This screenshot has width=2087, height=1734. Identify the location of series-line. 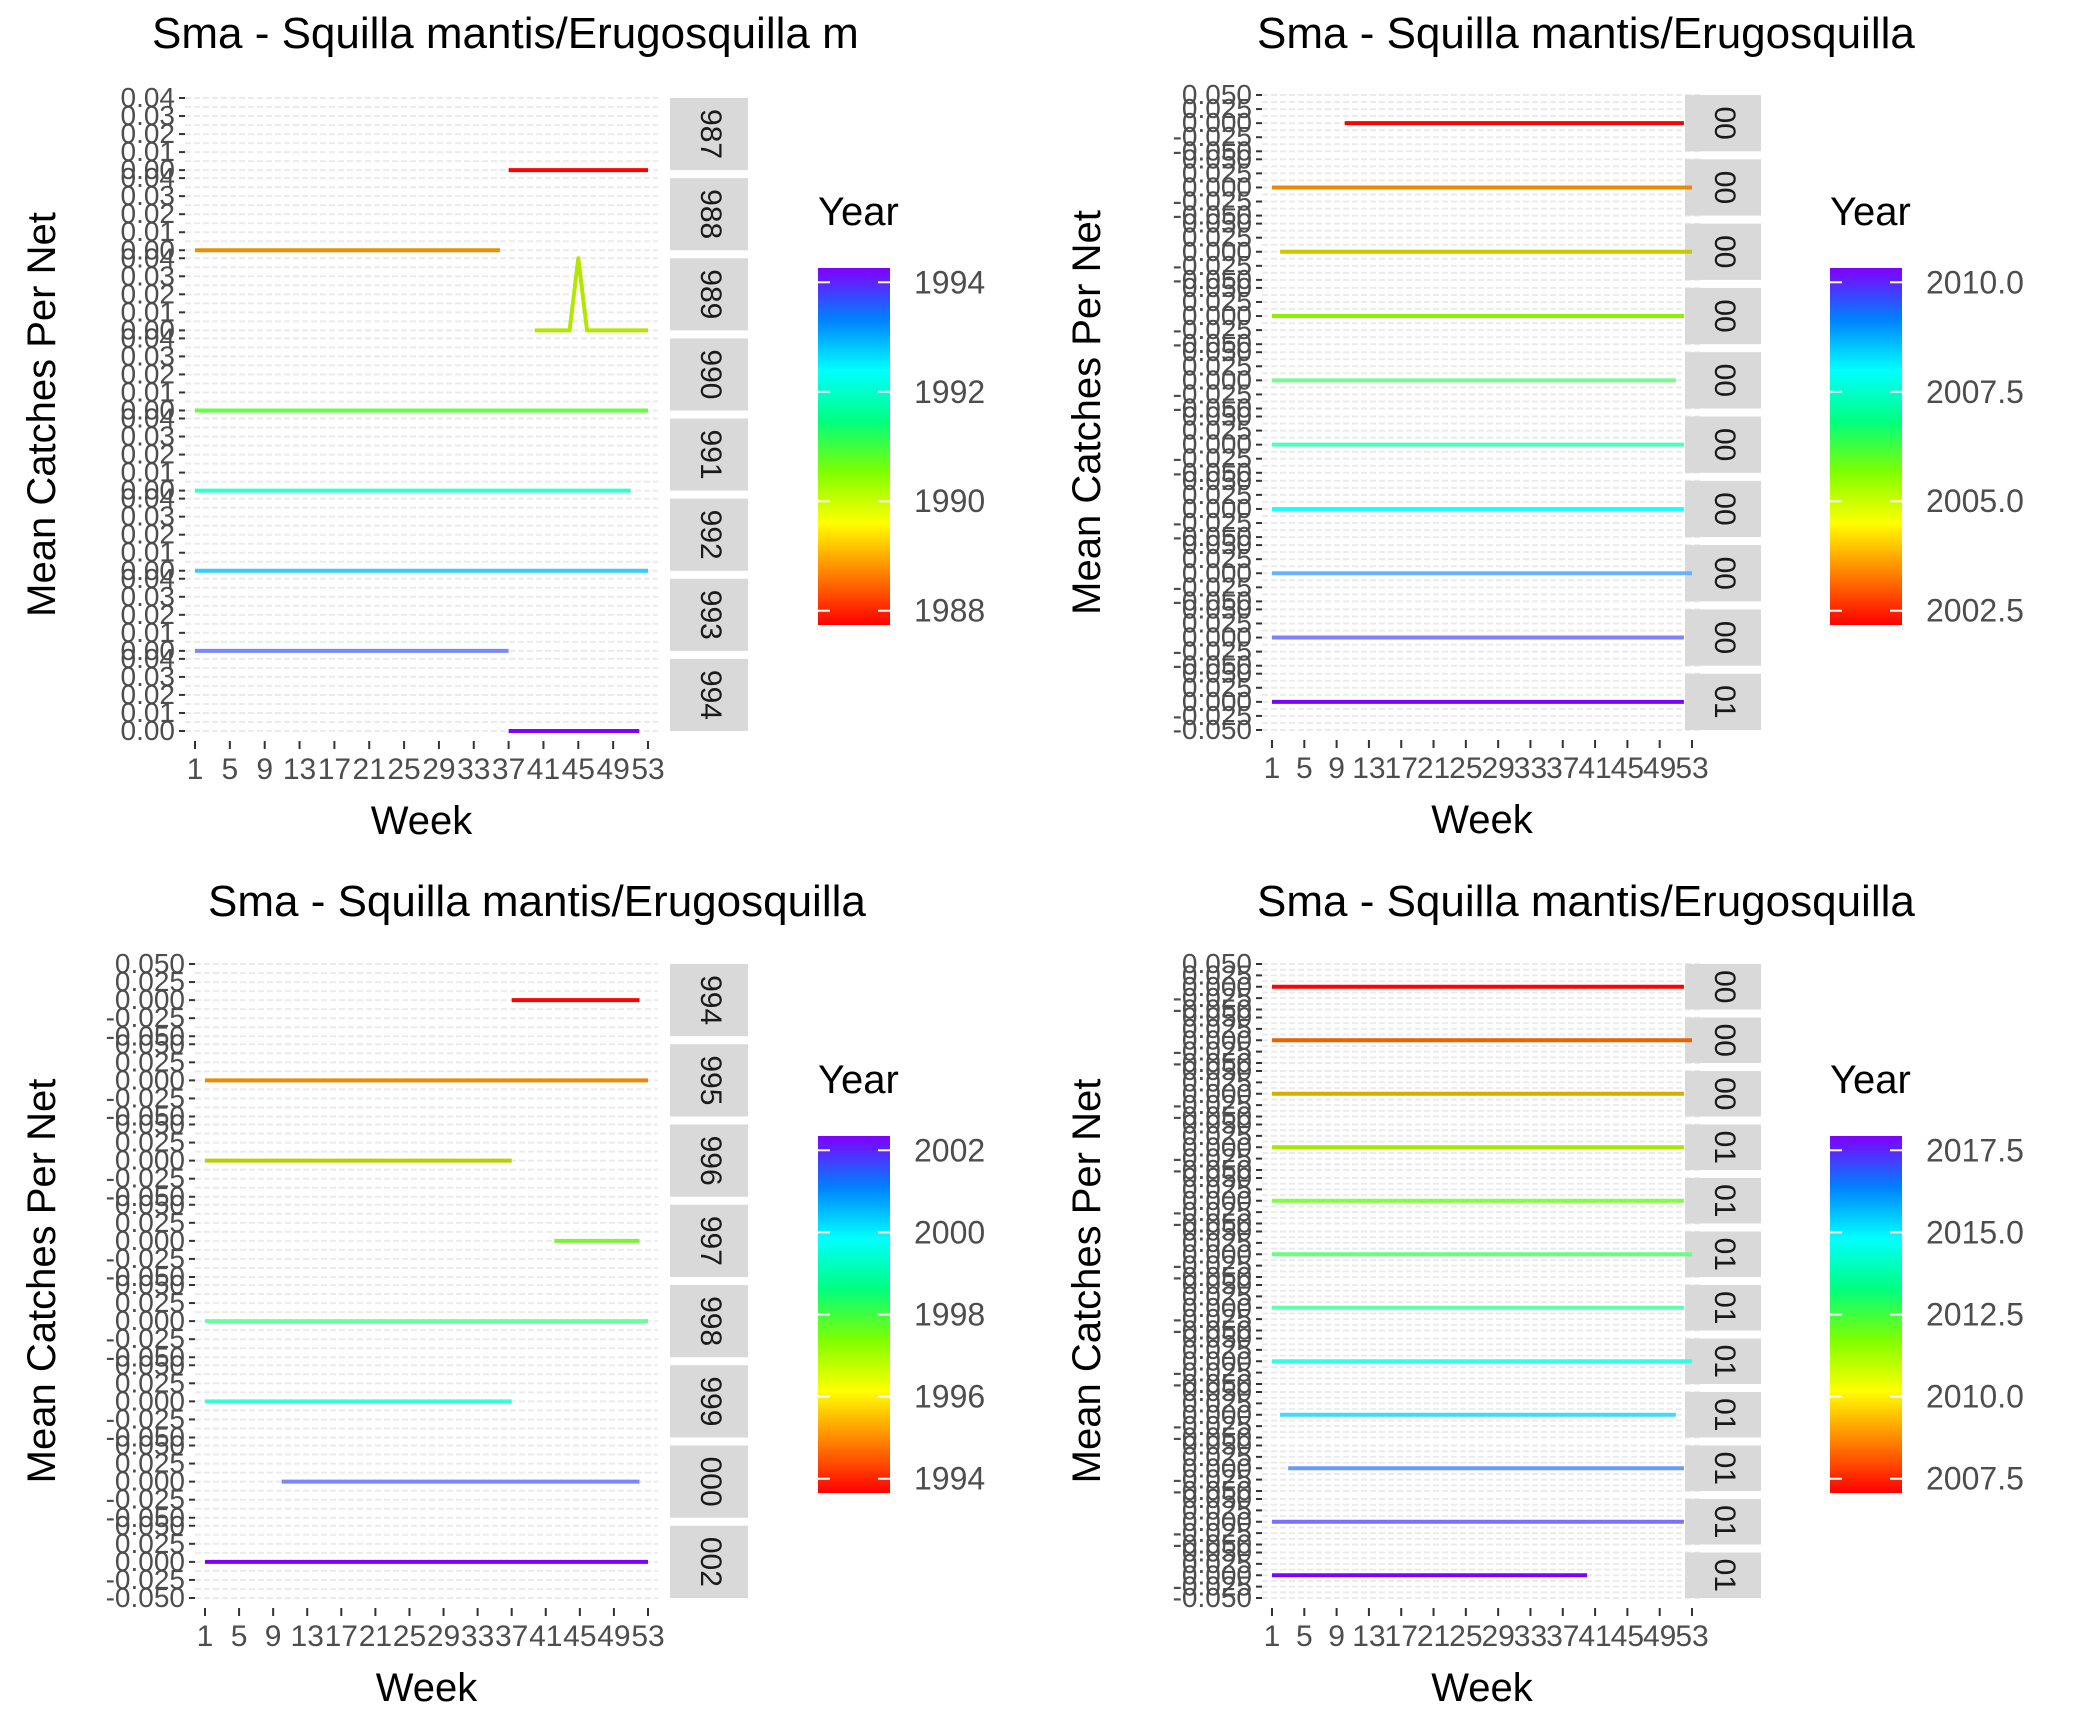
(591, 294).